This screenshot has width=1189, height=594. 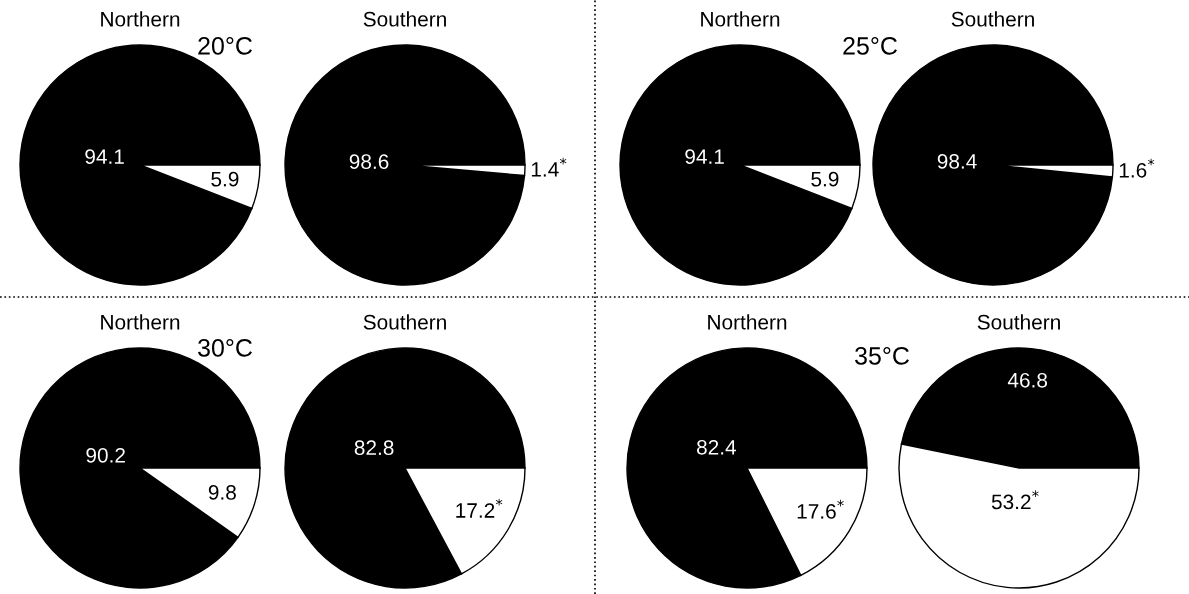 I want to click on data-label: 17.2$^{*}$, so click(x=479, y=508).